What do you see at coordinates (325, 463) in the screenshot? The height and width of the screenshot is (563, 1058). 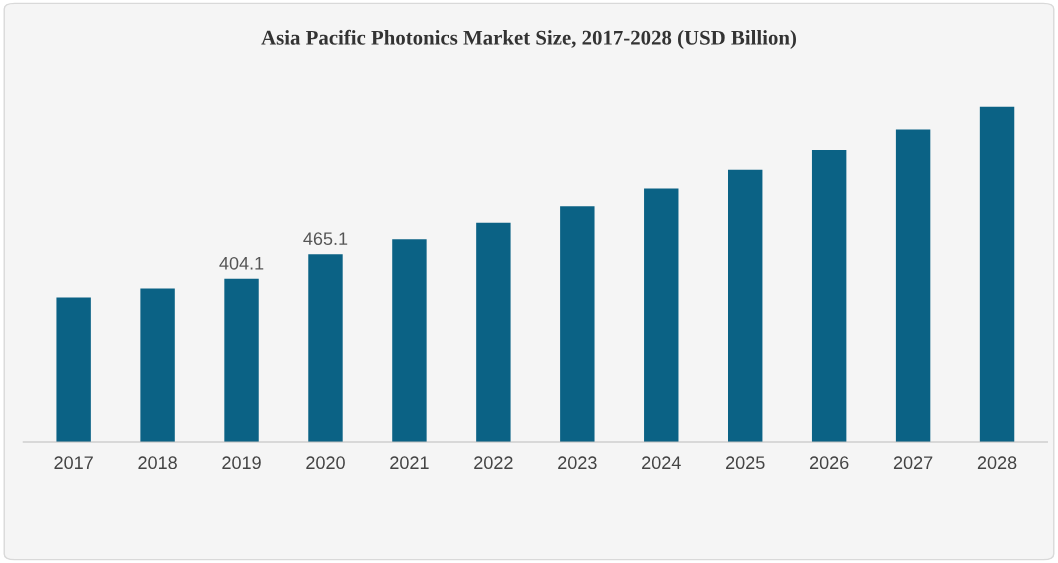 I see `x-tick-label: 2020` at bounding box center [325, 463].